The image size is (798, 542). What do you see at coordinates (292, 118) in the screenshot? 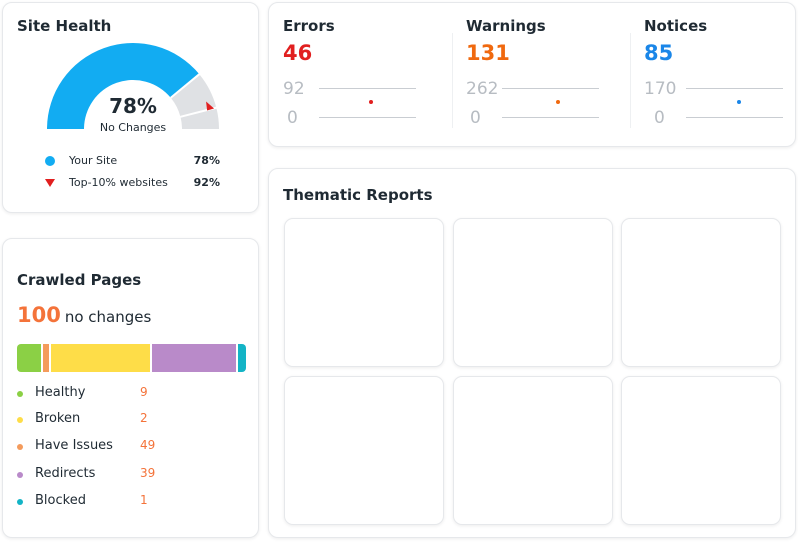
I see `errors-tick-bottom: 0` at bounding box center [292, 118].